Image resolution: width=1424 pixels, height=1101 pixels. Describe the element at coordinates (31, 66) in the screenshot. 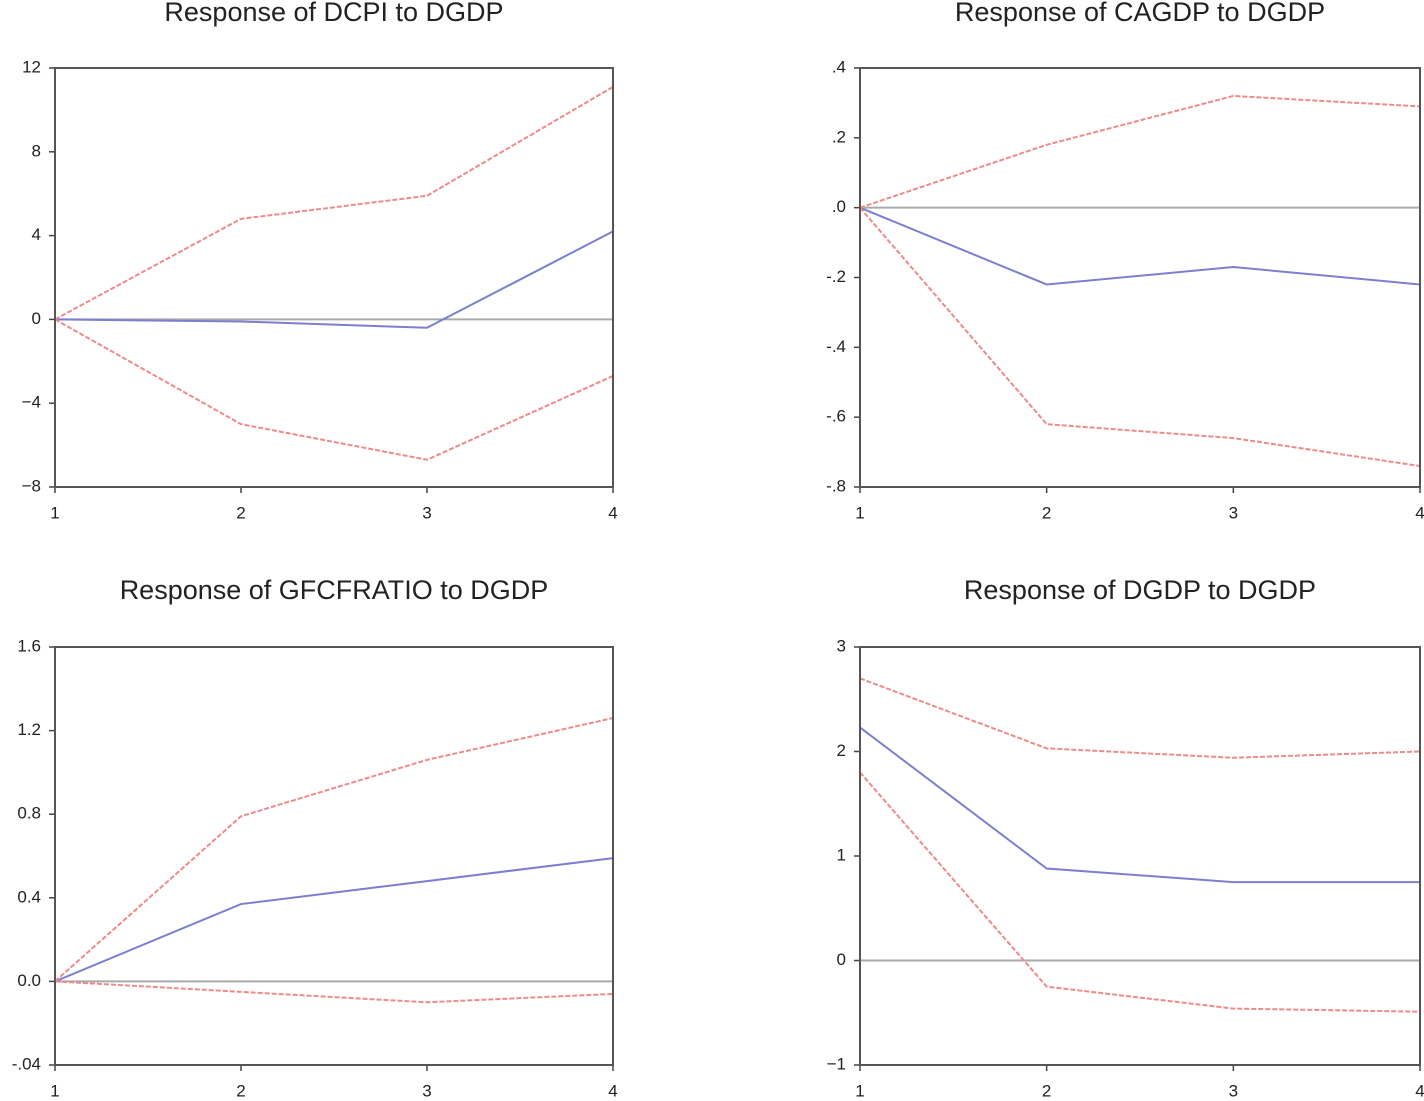

I see `y-tick-label: 12` at that location.